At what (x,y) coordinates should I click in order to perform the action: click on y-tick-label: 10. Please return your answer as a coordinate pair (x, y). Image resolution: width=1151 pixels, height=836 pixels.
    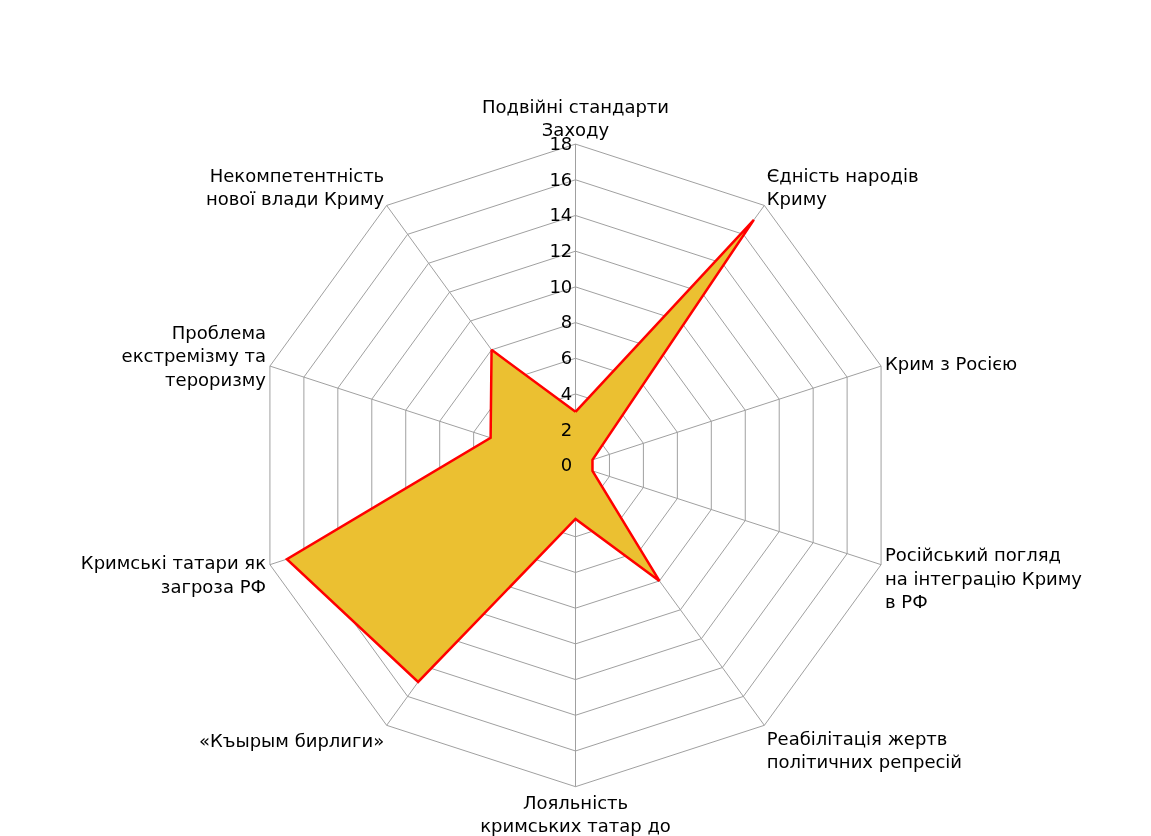
    Looking at the image, I should click on (561, 286).